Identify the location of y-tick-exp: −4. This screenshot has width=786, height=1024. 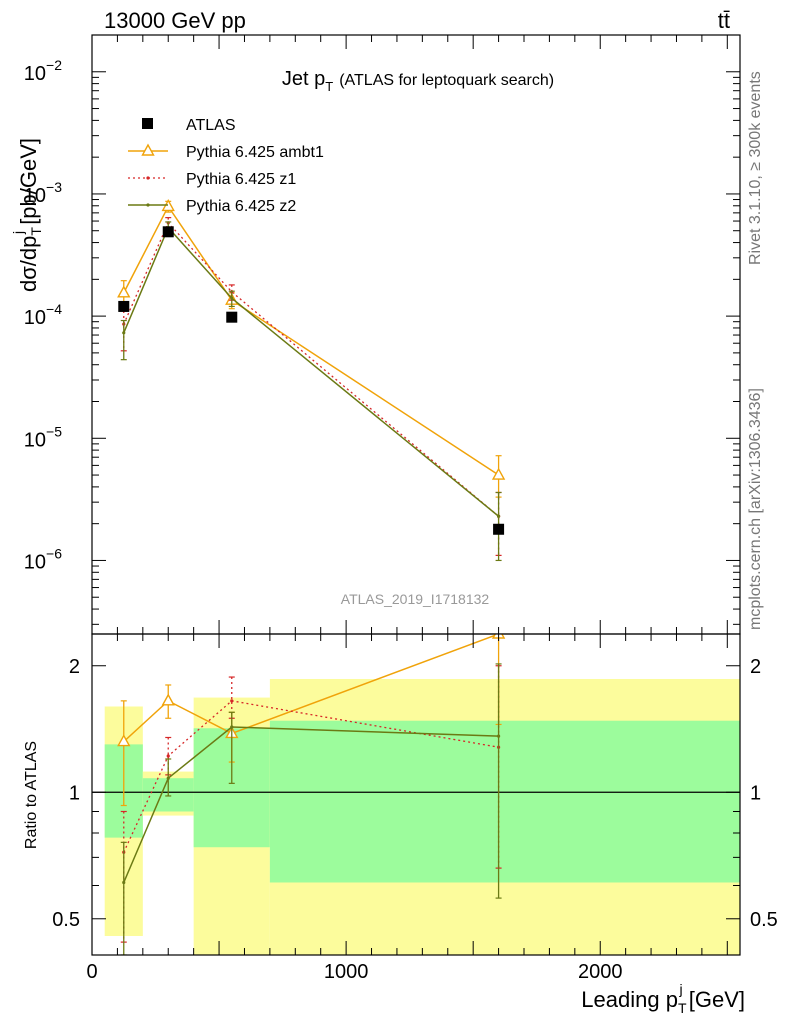
(54, 309).